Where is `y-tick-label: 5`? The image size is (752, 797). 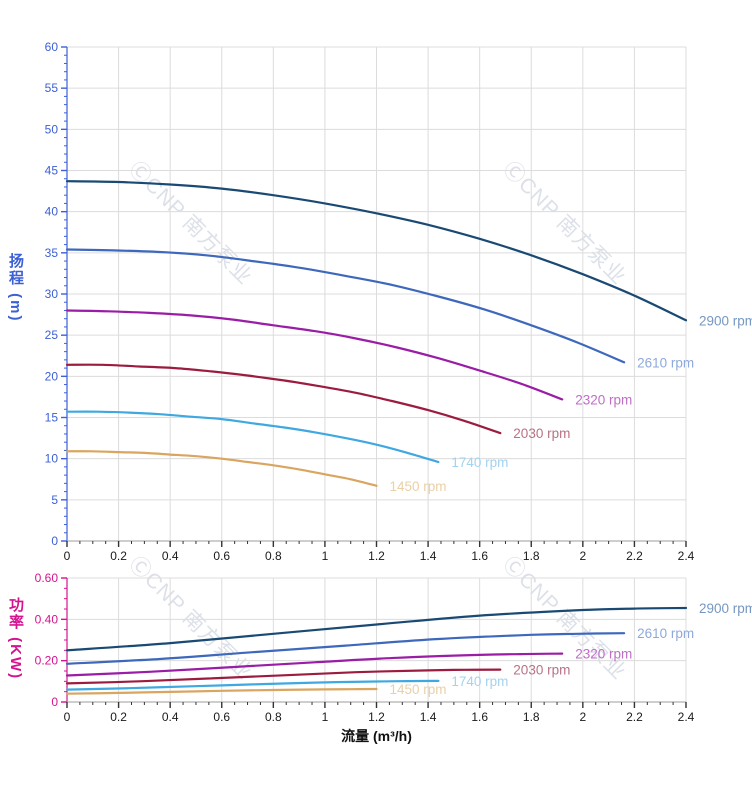
y-tick-label: 5 is located at coordinates (54, 500).